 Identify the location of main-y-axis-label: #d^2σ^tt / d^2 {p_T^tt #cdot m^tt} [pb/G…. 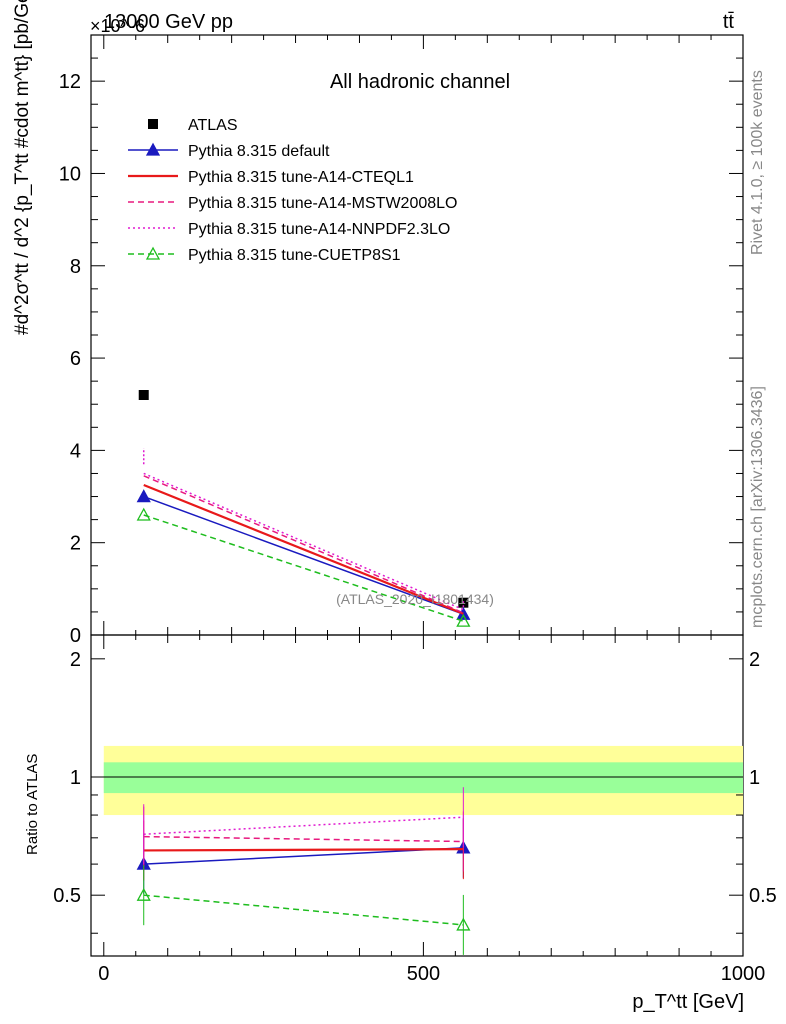
(22, 167).